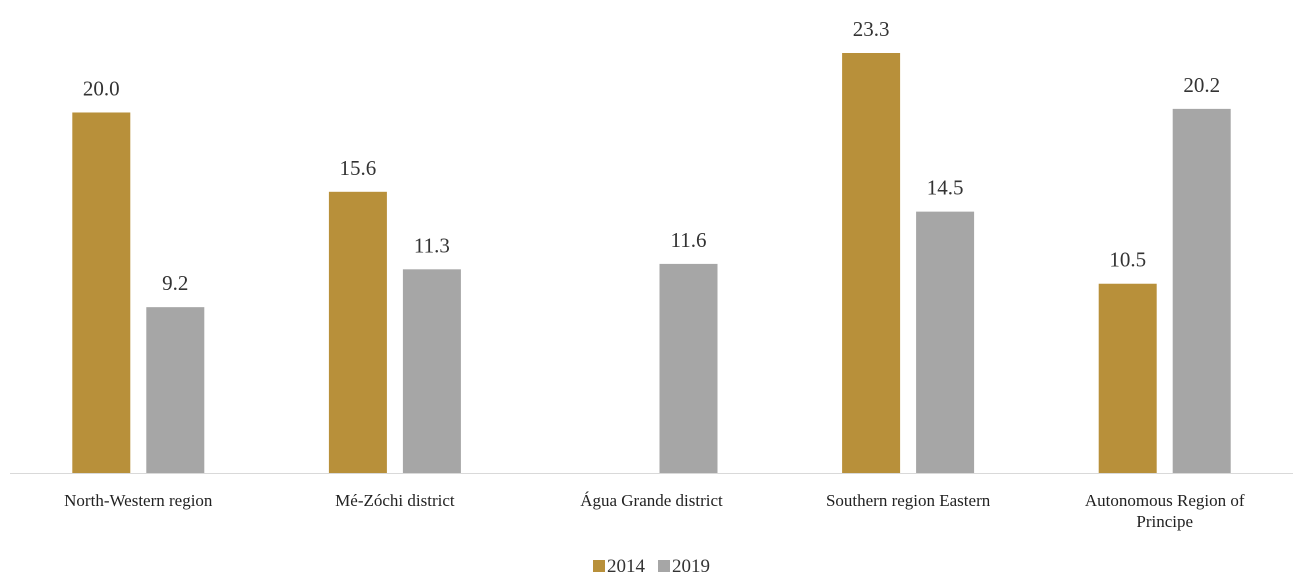 This screenshot has height=583, width=1303. What do you see at coordinates (432, 245) in the screenshot?
I see `value-label-2019-1: 11.3` at bounding box center [432, 245].